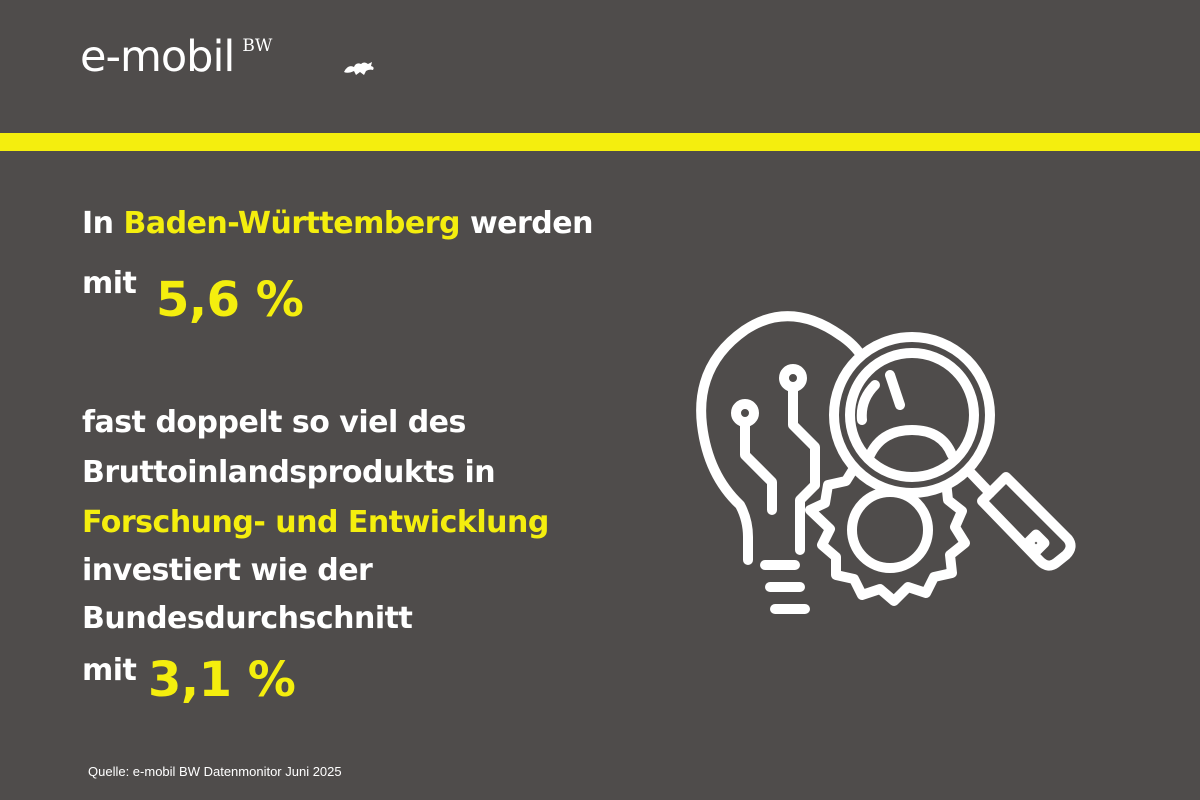 The width and height of the screenshot is (1200, 800). What do you see at coordinates (157, 57) in the screenshot?
I see `logo-wordmark: e-mobil` at bounding box center [157, 57].